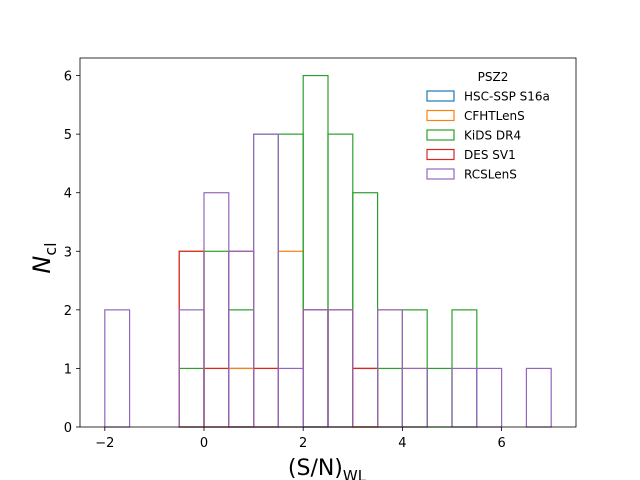 Image resolution: width=640 pixels, height=480 pixels. What do you see at coordinates (68, 311) in the screenshot?
I see `y-tick-label: 2` at bounding box center [68, 311].